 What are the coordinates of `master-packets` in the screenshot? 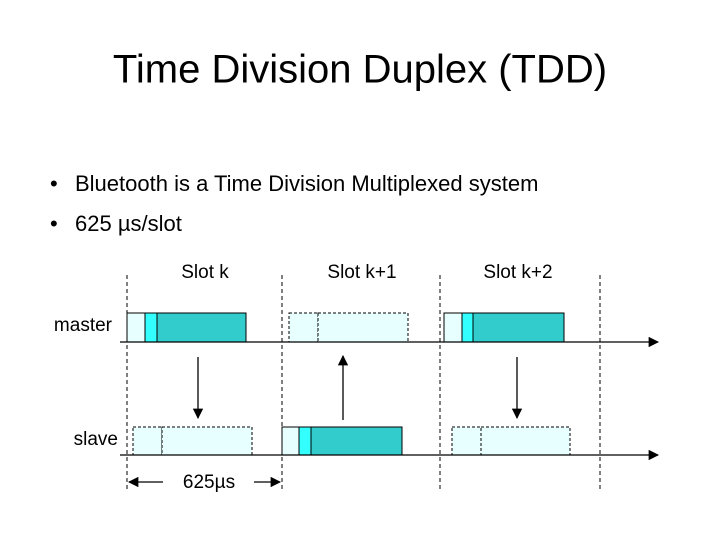 It's located at (345, 327).